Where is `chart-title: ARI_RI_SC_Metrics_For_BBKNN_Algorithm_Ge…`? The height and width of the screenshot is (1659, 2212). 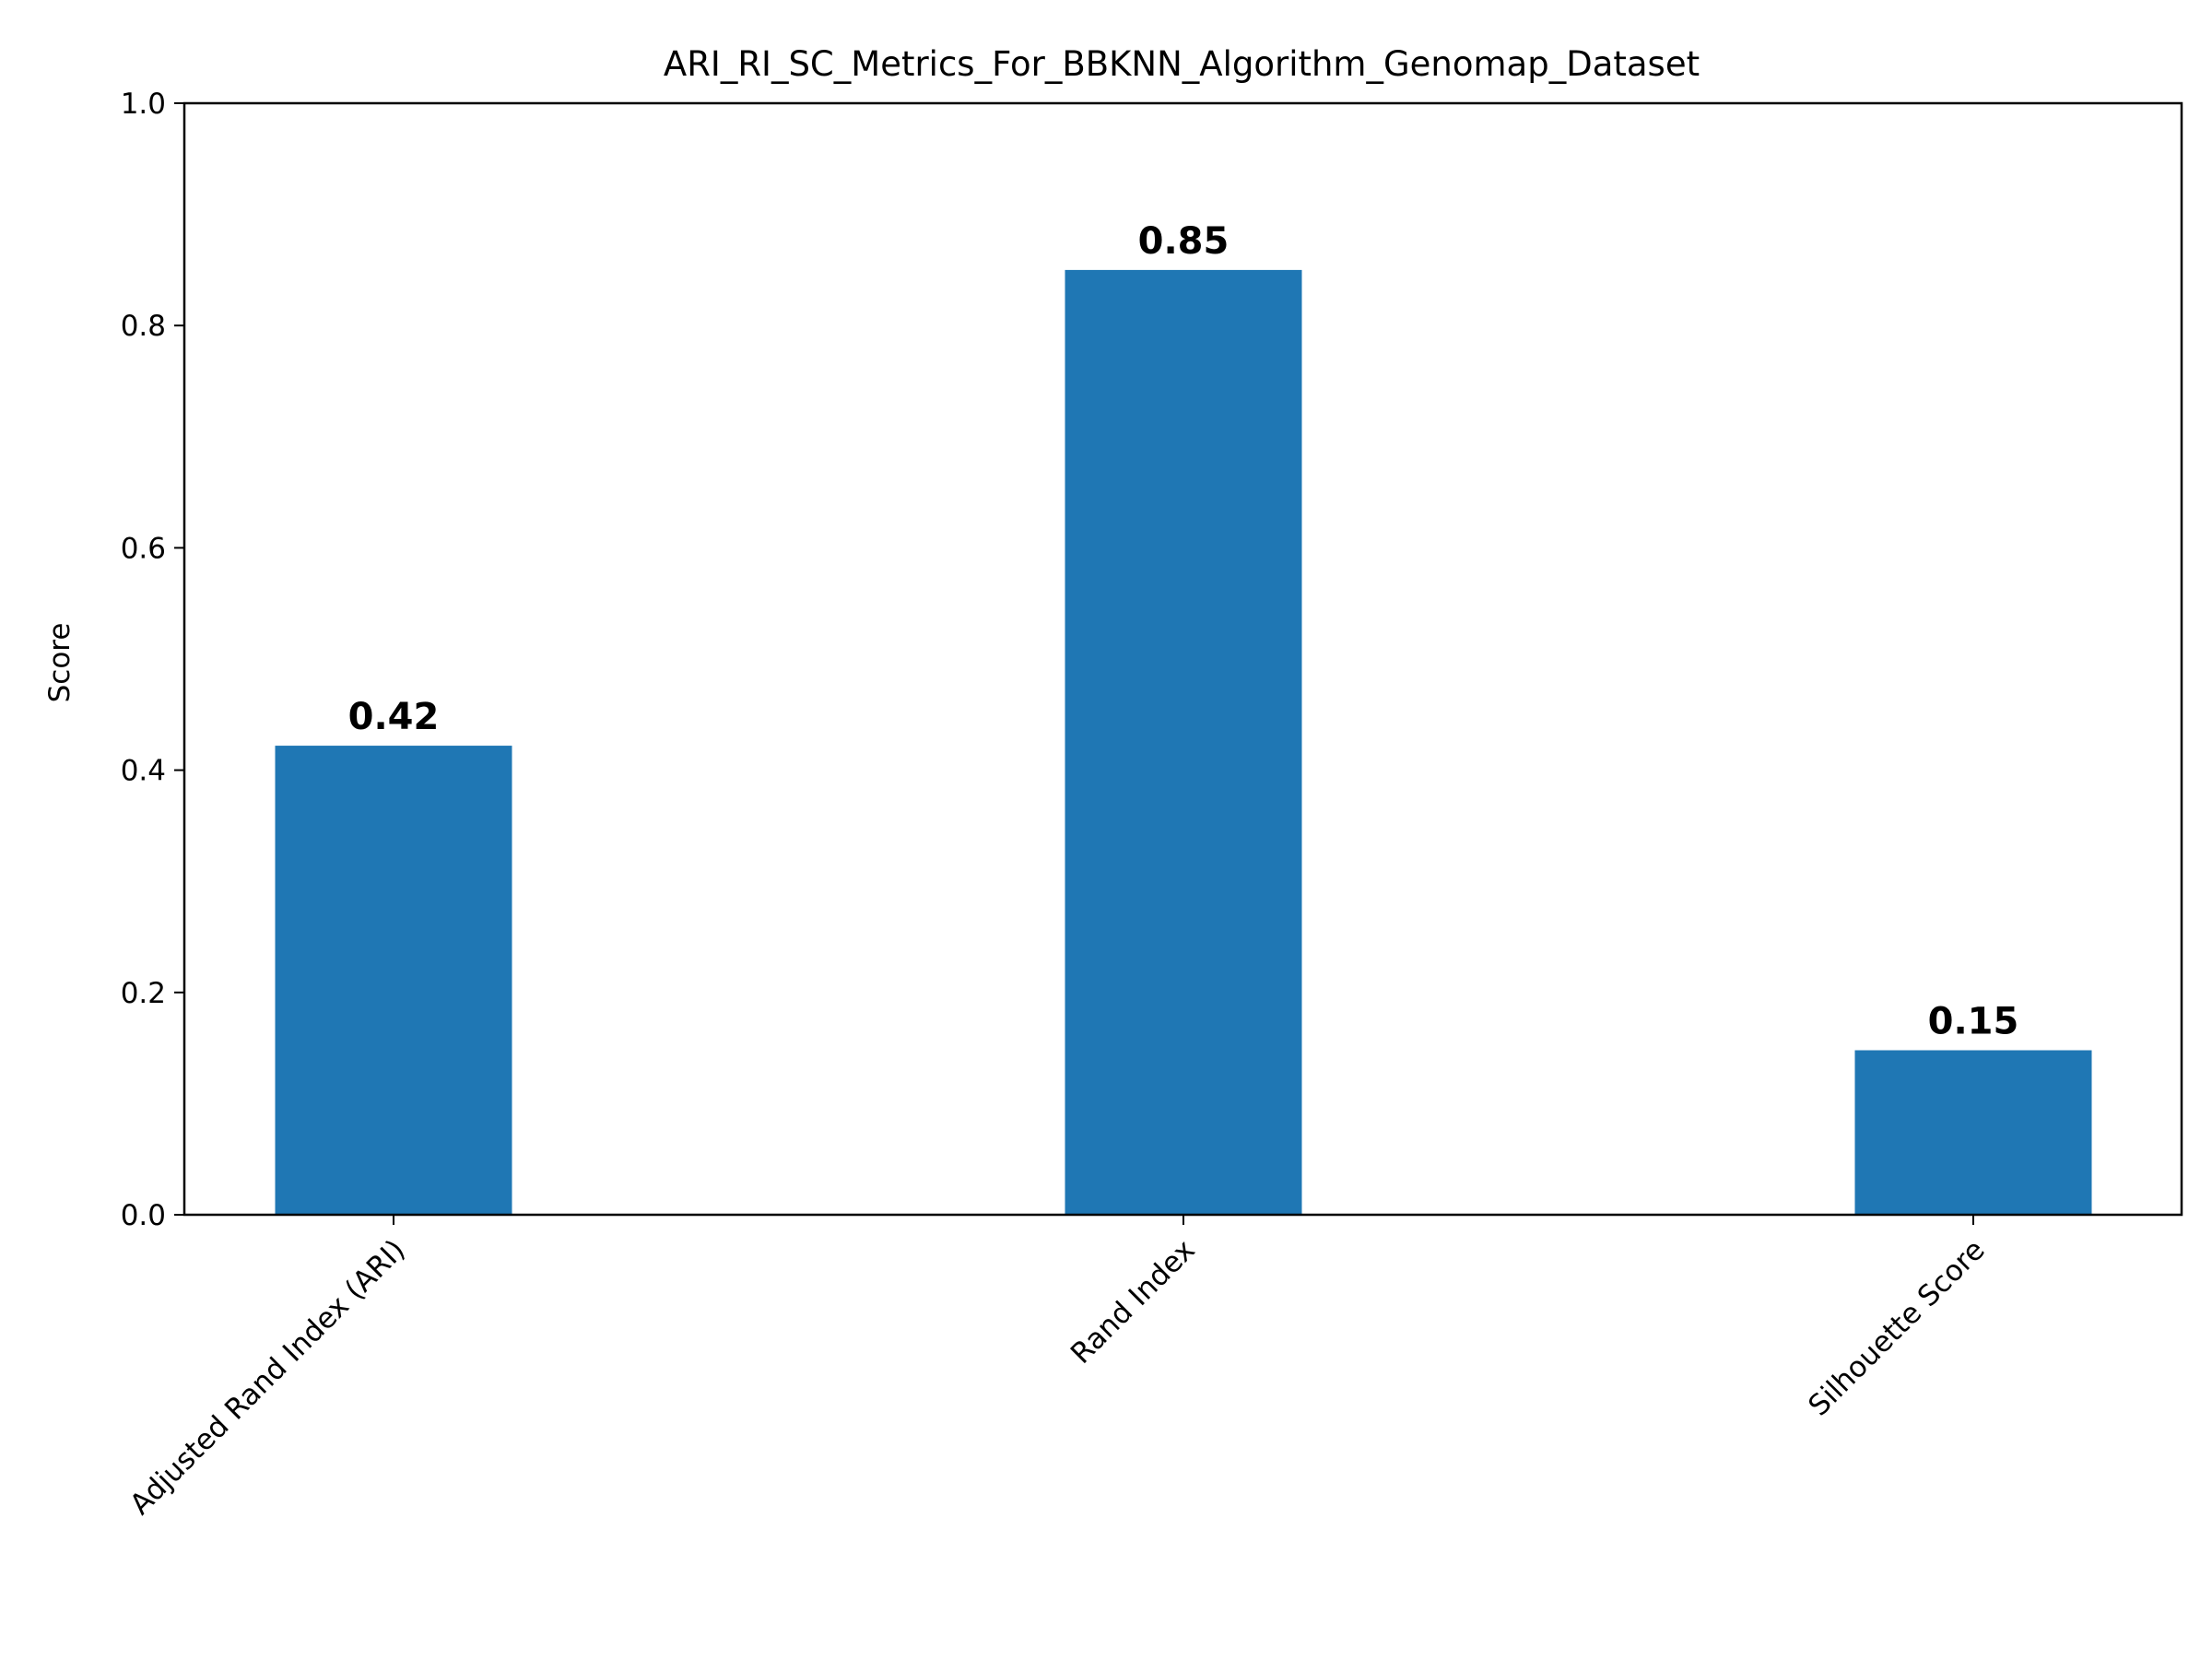 chart-title: ARI_RI_SC_Metrics_For_BBKNN_Algorithm_Ge… is located at coordinates (1182, 64).